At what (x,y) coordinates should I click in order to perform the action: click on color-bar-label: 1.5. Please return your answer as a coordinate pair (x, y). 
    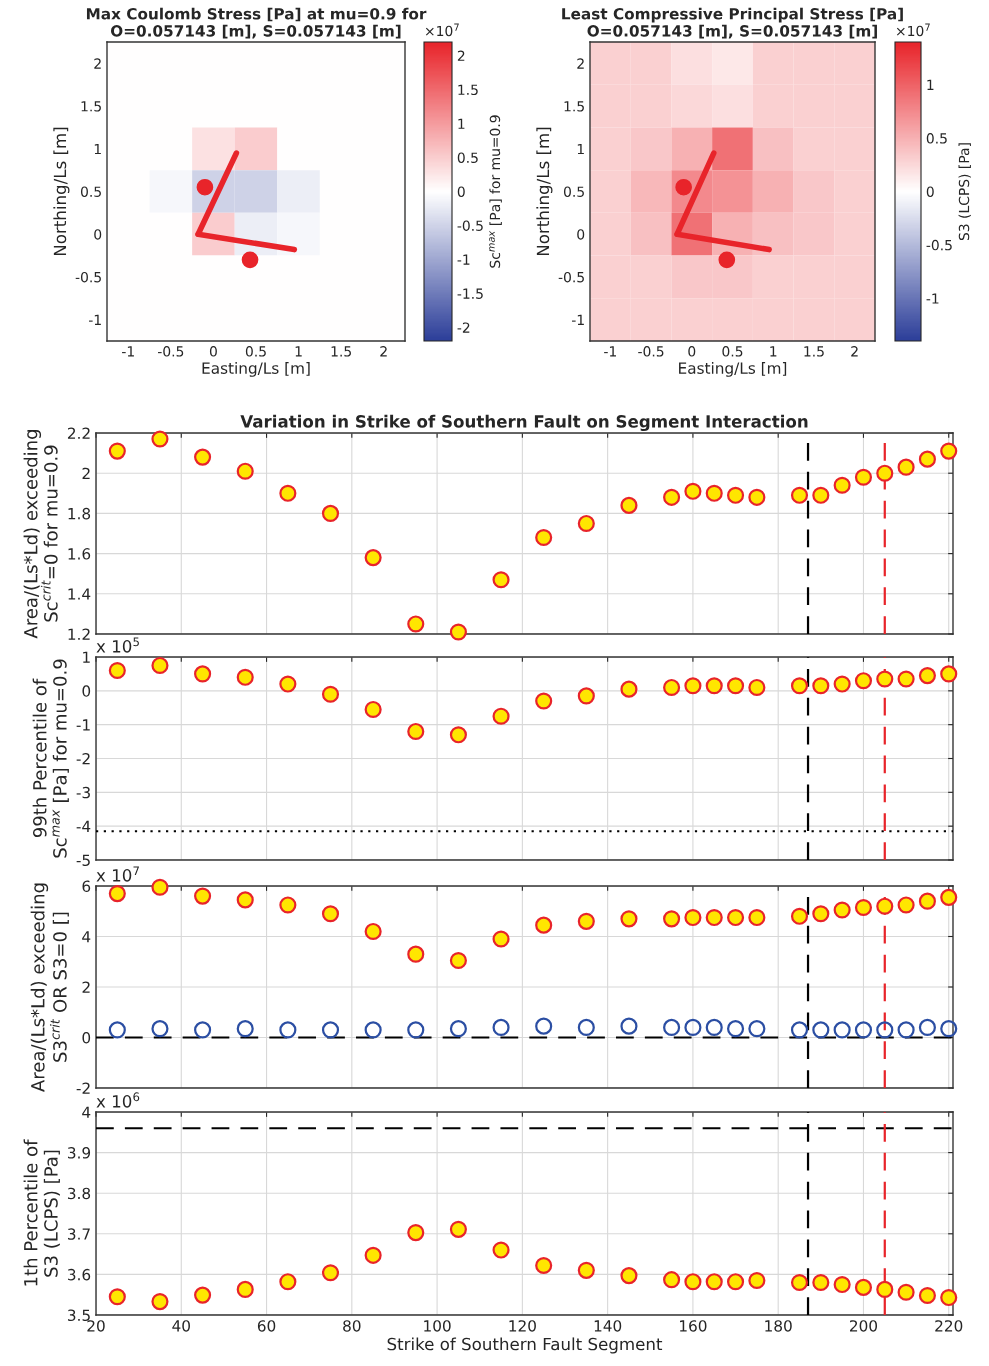
    Looking at the image, I should click on (468, 90).